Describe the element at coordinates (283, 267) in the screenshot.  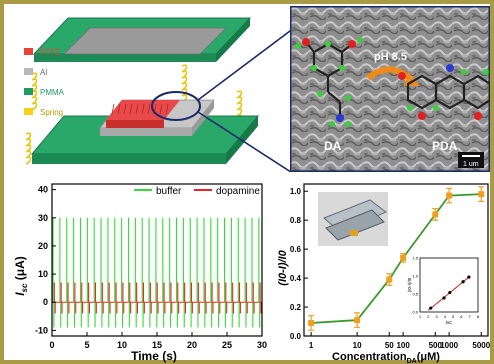
I see `y-axis-label: (I0-I)/I0` at that location.